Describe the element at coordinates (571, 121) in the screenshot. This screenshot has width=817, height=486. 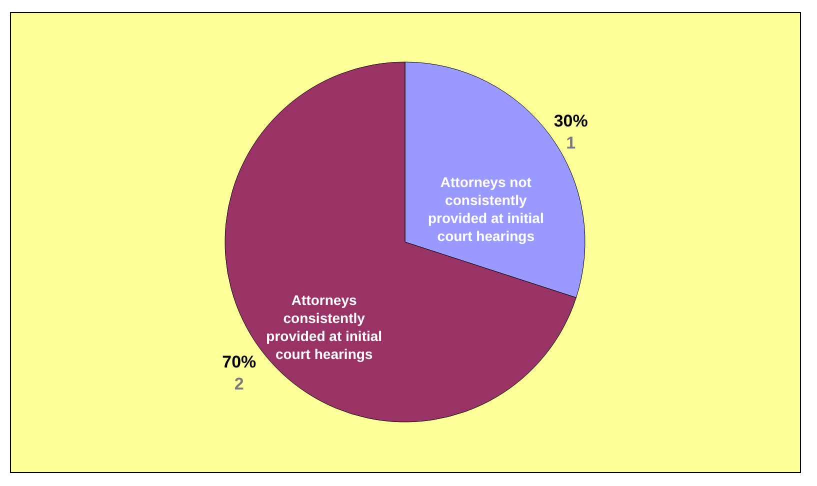
I see `data-label: 30%` at that location.